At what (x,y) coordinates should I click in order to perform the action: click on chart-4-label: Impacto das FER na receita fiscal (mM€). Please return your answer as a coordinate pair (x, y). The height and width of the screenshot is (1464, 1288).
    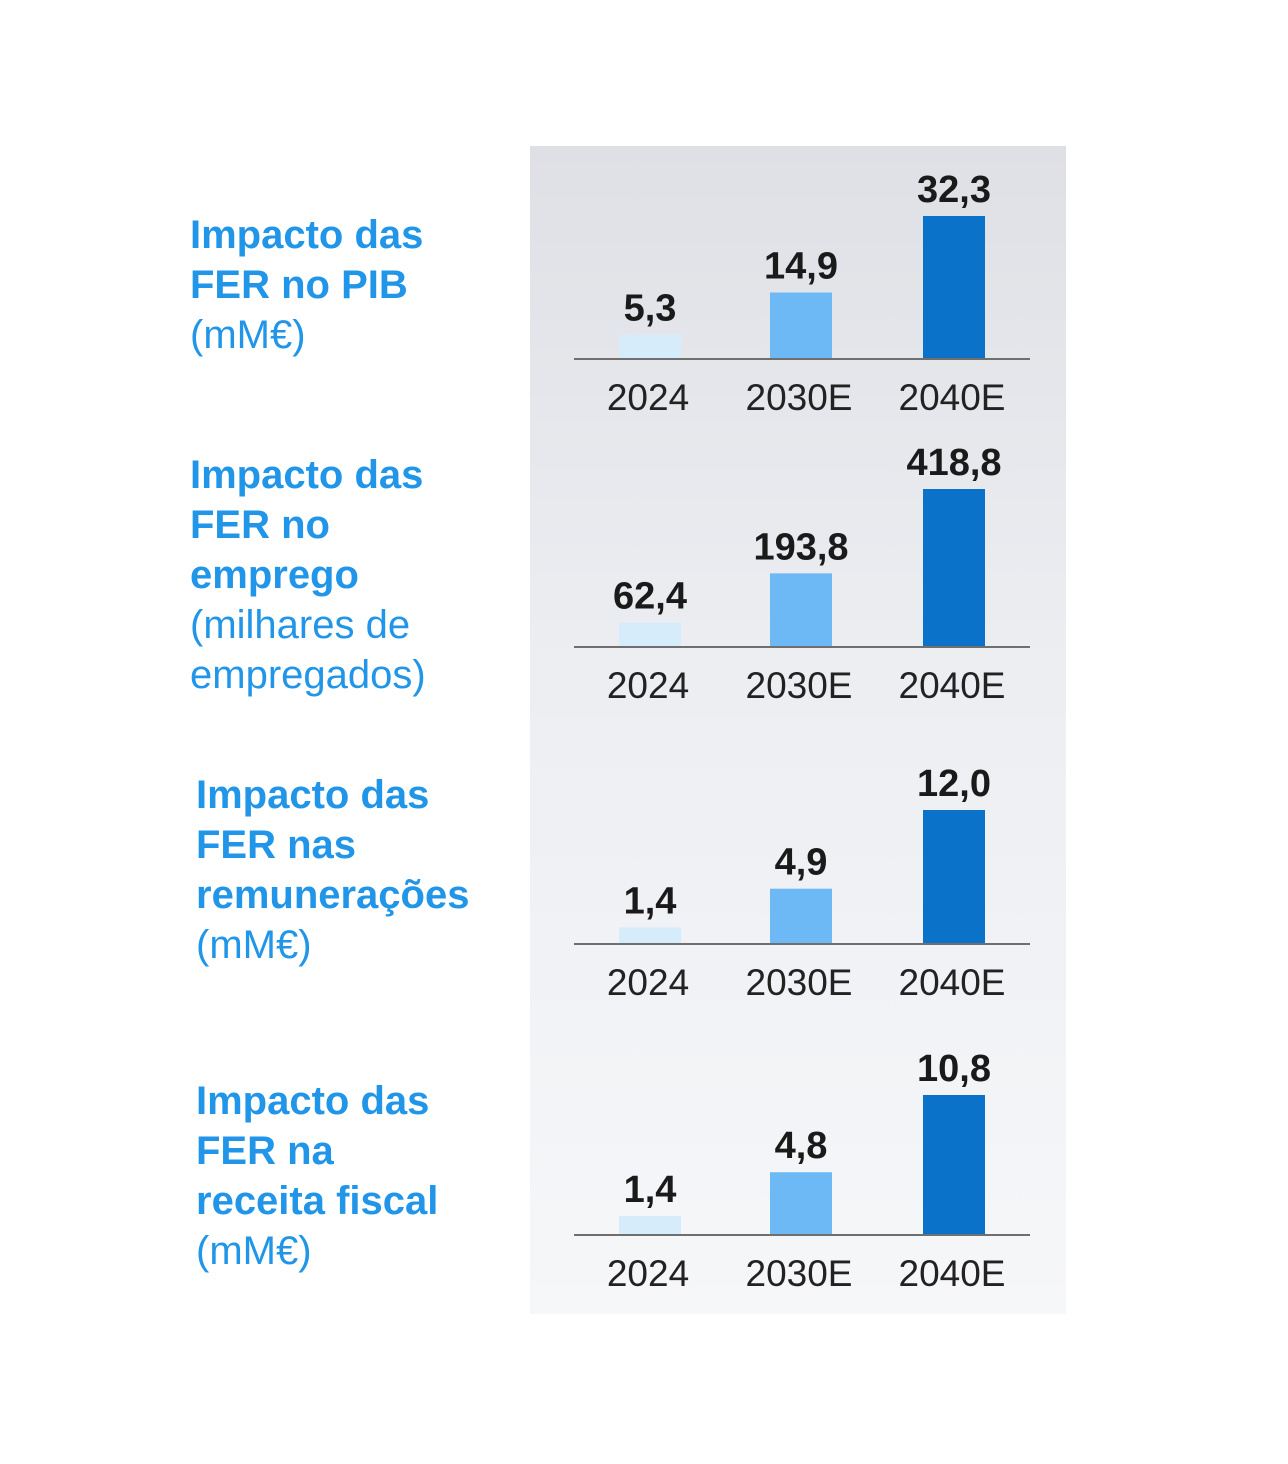
    Looking at the image, I should click on (317, 1176).